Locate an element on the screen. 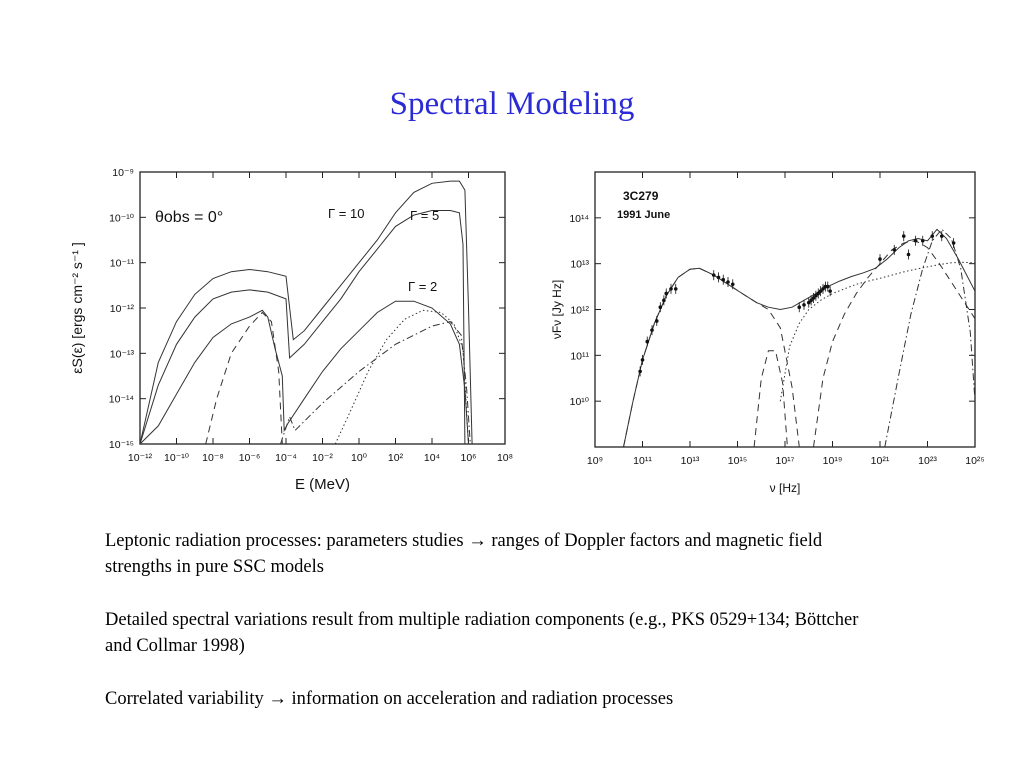 The height and width of the screenshot is (768, 1024). x-tick-label: 10¹³ is located at coordinates (690, 461).